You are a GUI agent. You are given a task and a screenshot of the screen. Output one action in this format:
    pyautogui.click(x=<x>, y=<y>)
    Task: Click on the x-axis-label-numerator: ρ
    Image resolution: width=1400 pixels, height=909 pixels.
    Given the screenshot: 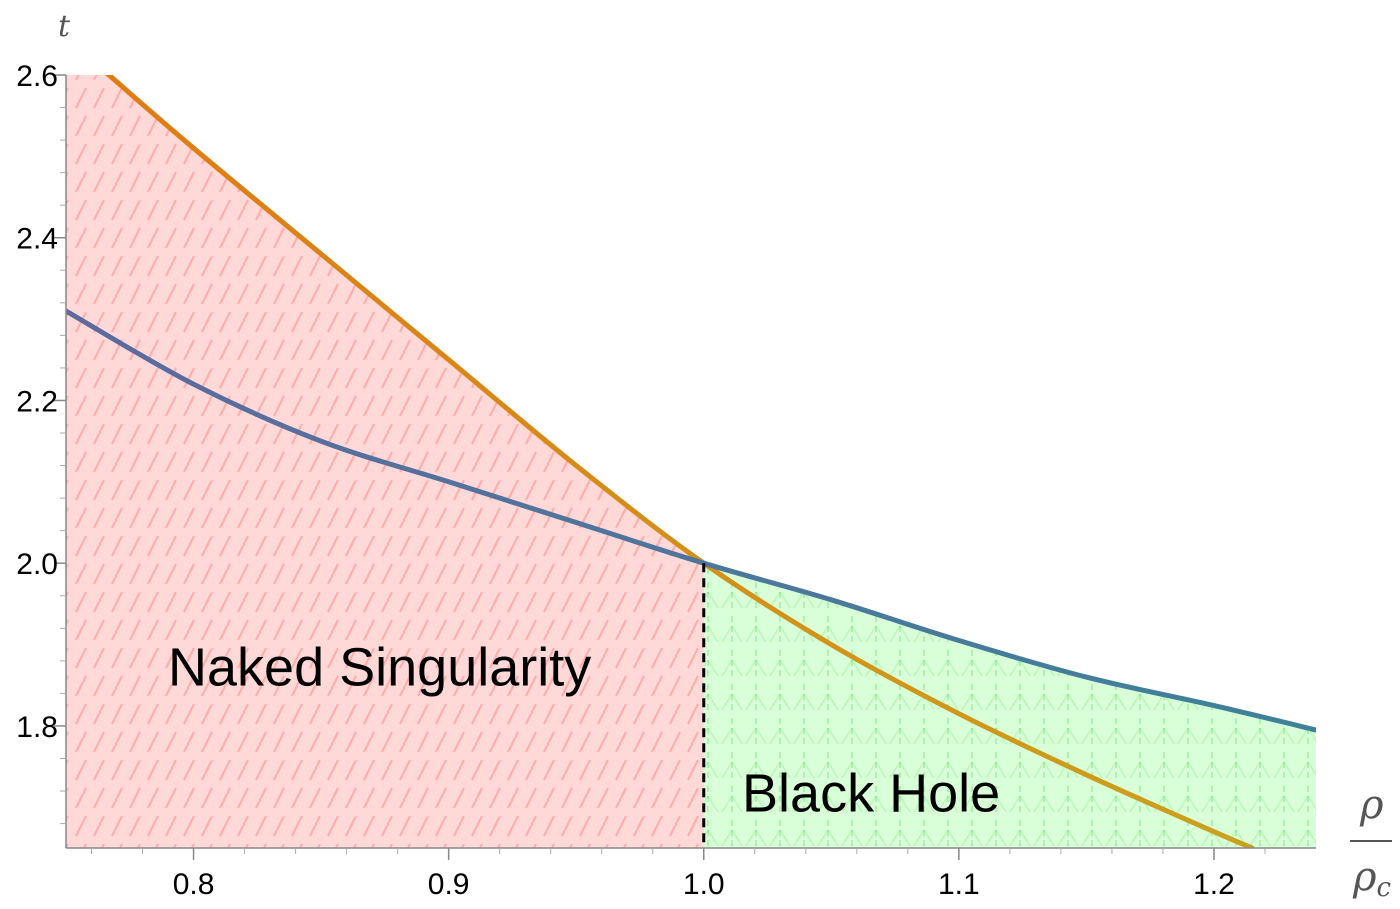 What is the action you would take?
    pyautogui.click(x=1371, y=805)
    